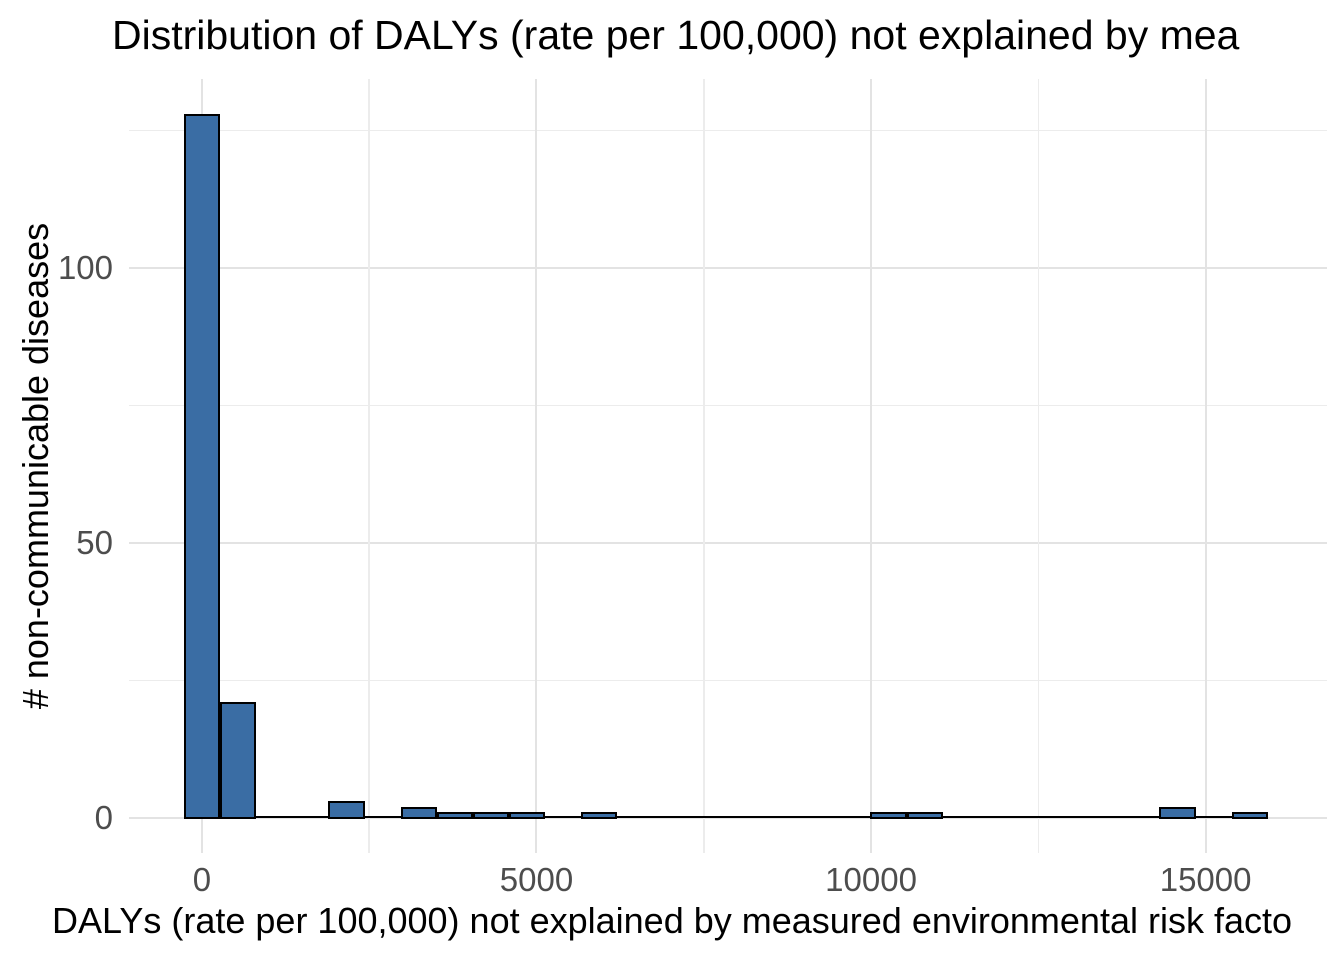 Image resolution: width=1344 pixels, height=960 pixels. Describe the element at coordinates (536, 879) in the screenshot. I see `x-tick-label: 5000` at that location.